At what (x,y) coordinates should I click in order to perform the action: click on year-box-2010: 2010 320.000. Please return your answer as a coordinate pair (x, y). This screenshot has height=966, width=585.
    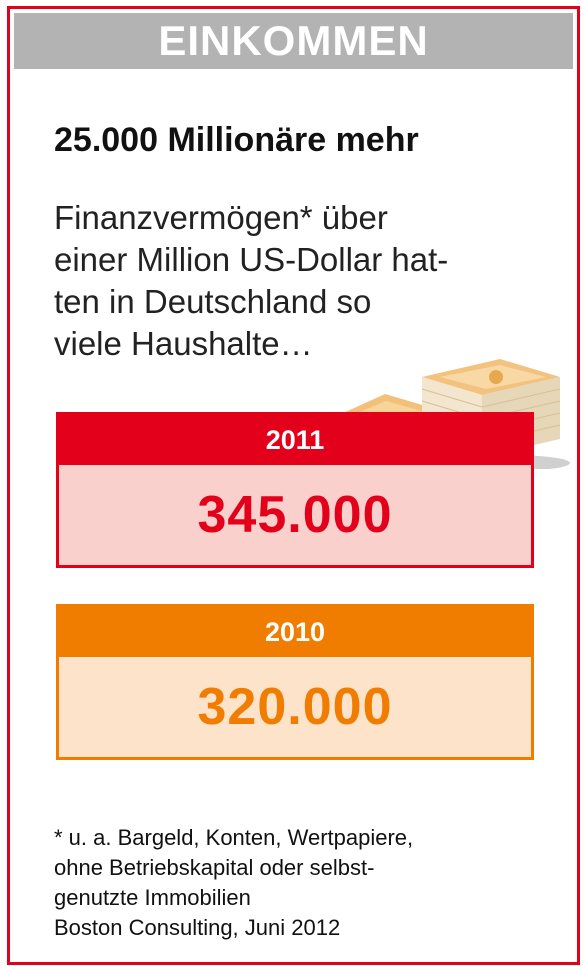
    Looking at the image, I should click on (295, 682).